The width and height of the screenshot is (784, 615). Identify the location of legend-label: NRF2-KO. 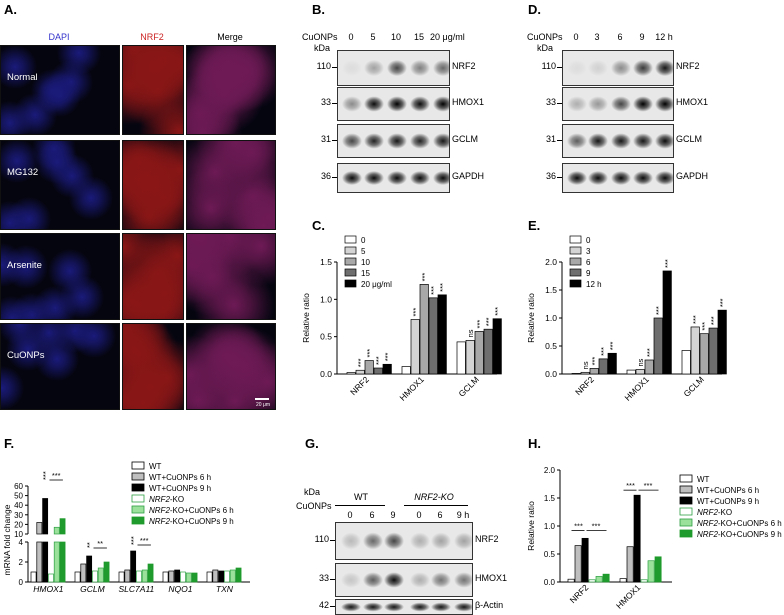
(166, 499).